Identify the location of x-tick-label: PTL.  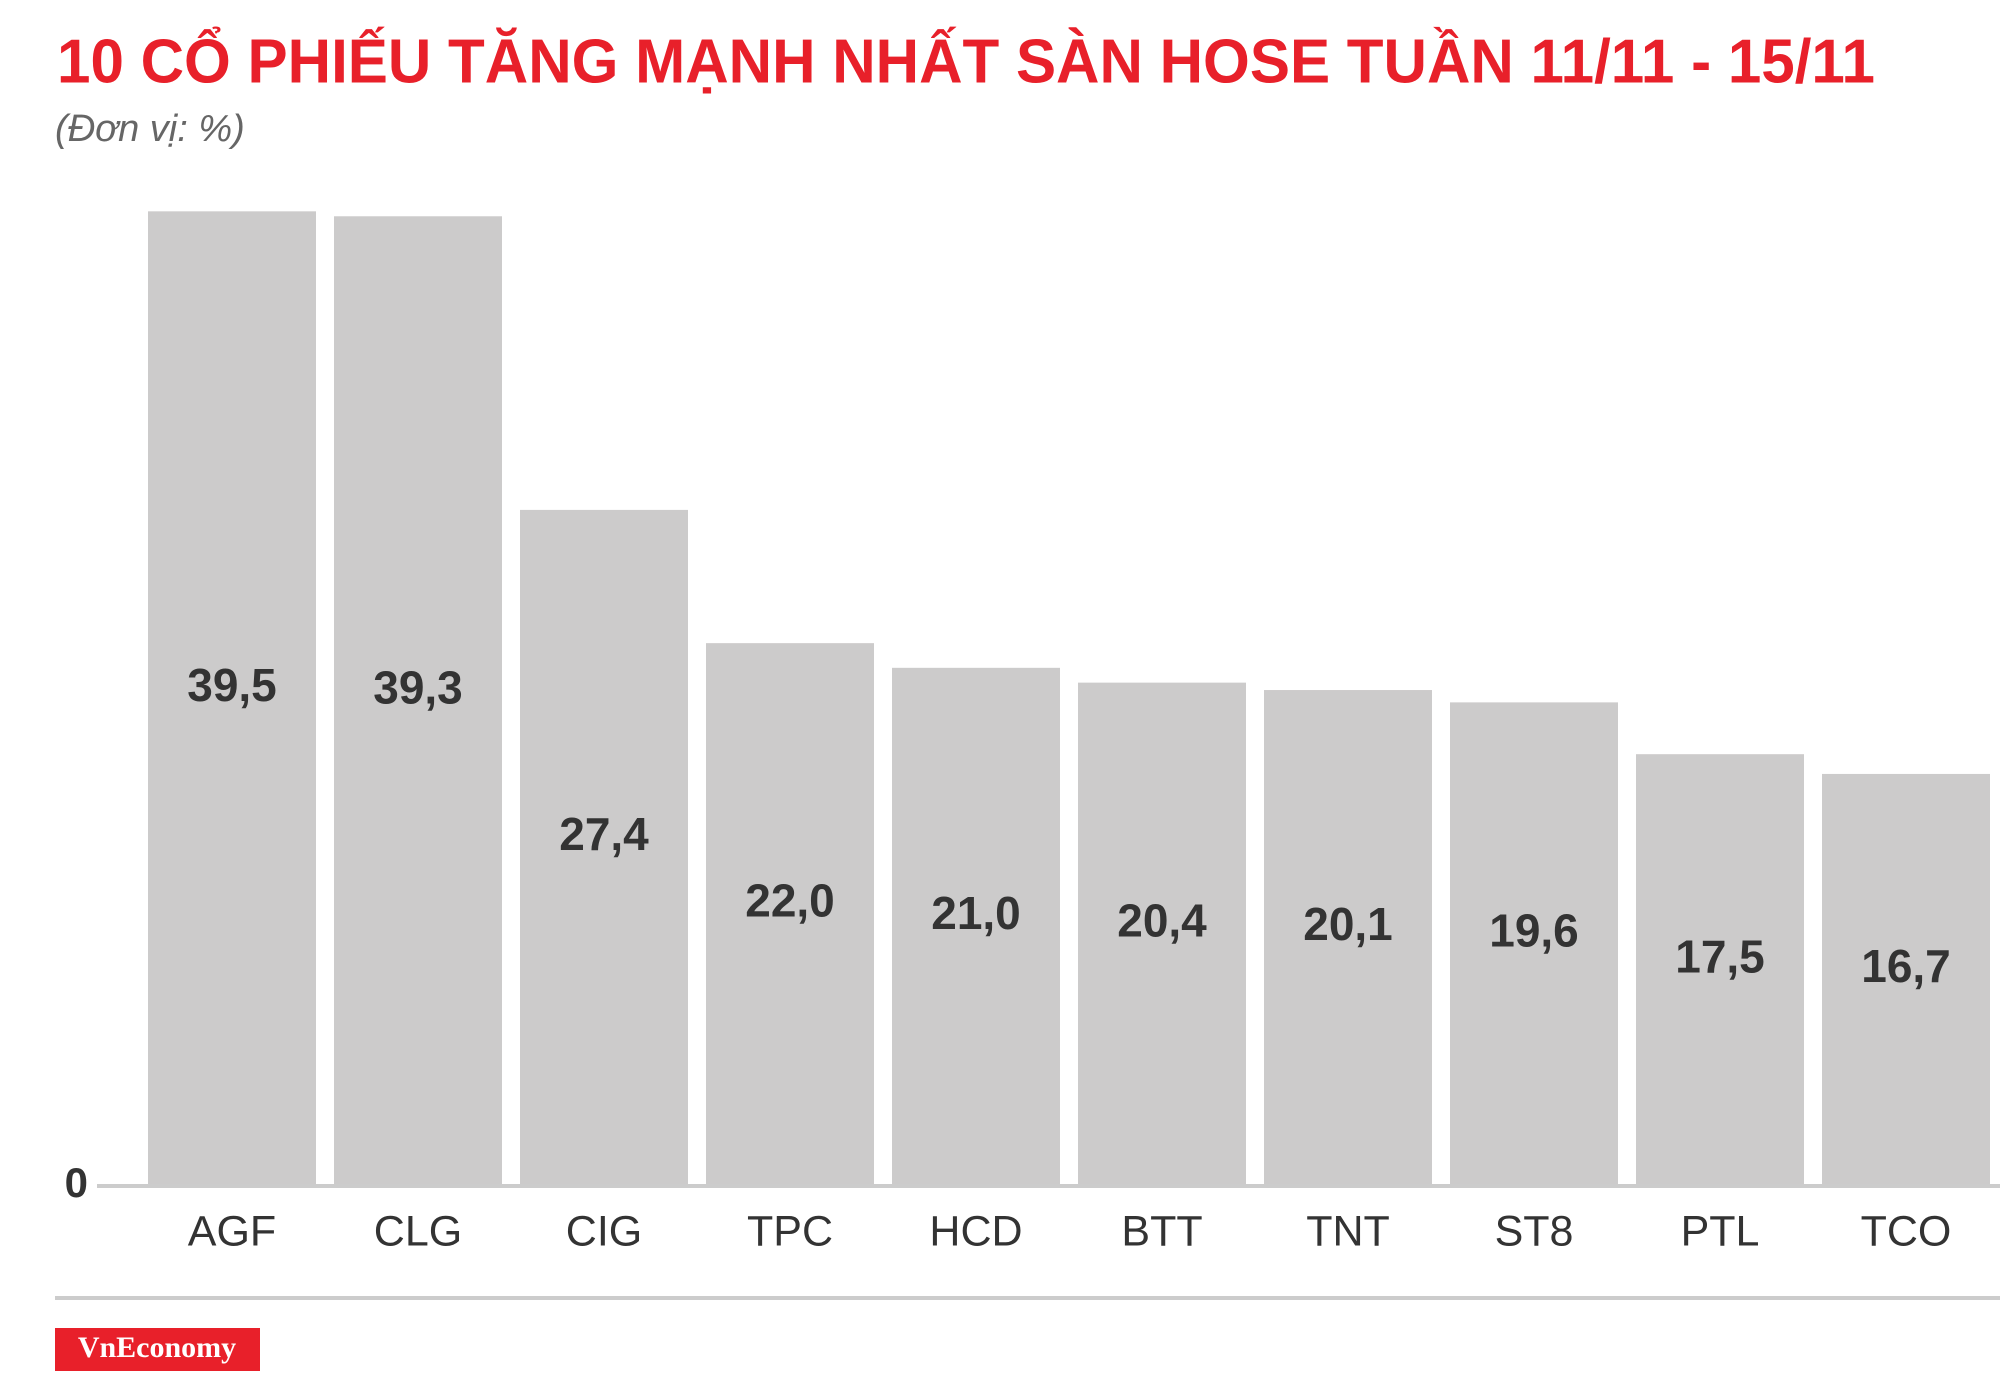
(1720, 1231).